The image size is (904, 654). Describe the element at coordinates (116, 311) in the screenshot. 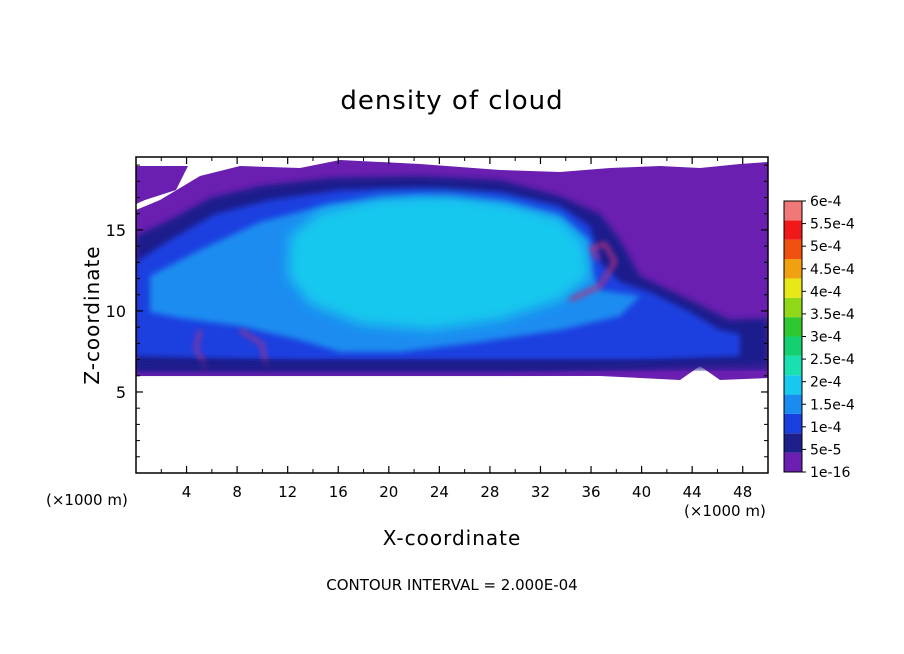

I see `y-tick-label: 10` at that location.